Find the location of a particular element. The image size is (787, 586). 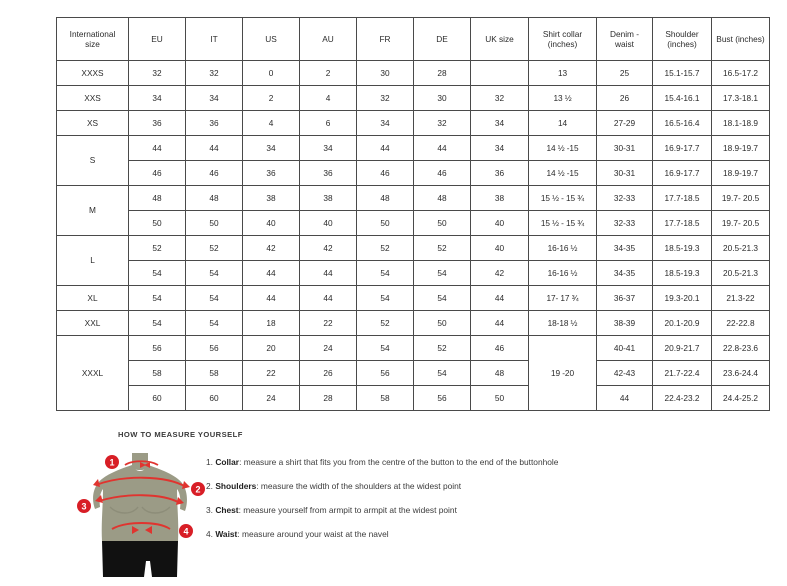

cell-uk: 34 is located at coordinates (499, 123).